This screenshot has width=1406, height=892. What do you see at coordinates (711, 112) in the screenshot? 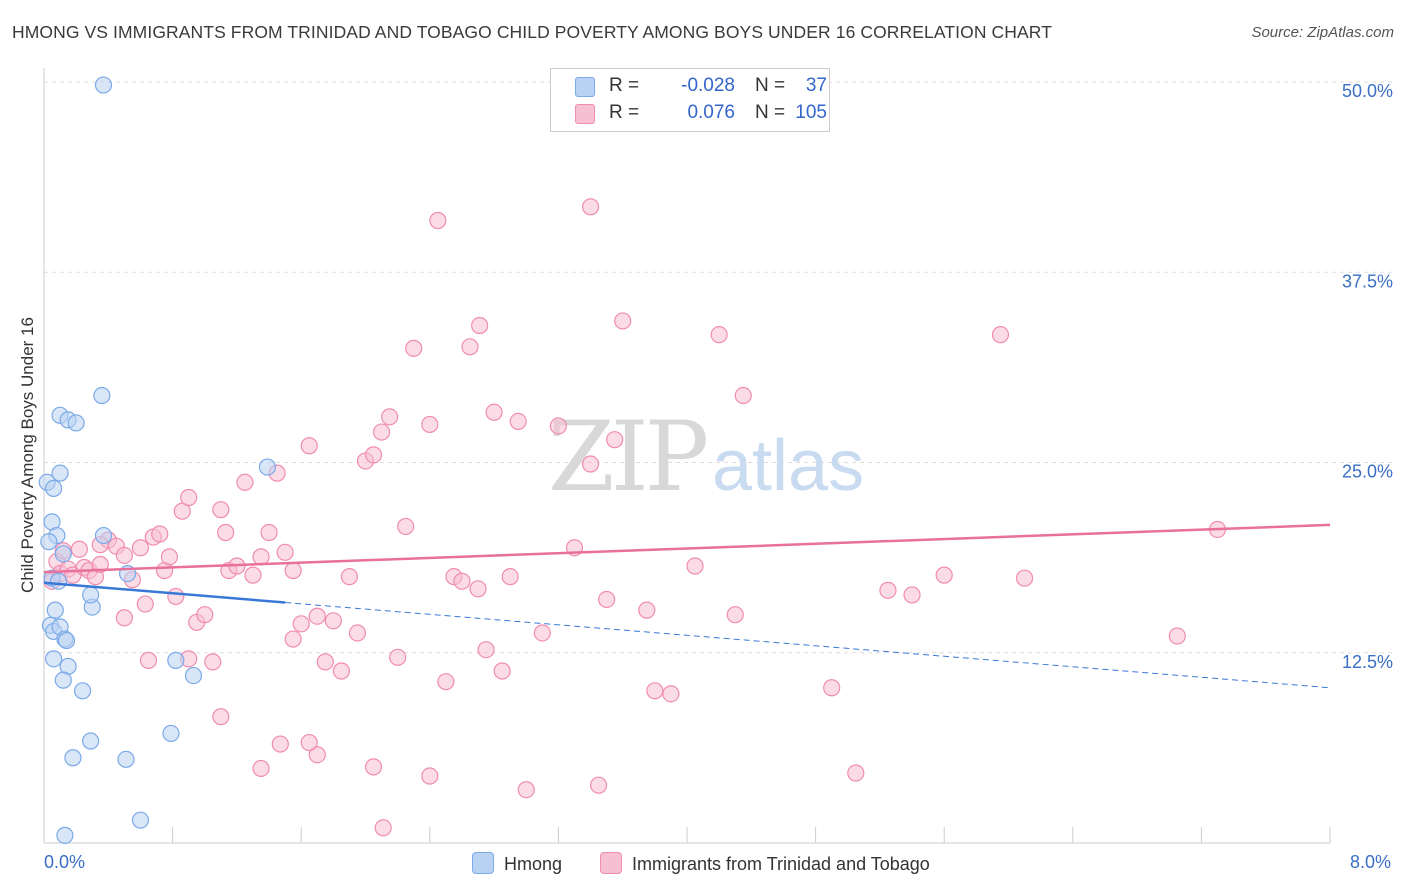
I see `r-value: 0.076` at bounding box center [711, 112].